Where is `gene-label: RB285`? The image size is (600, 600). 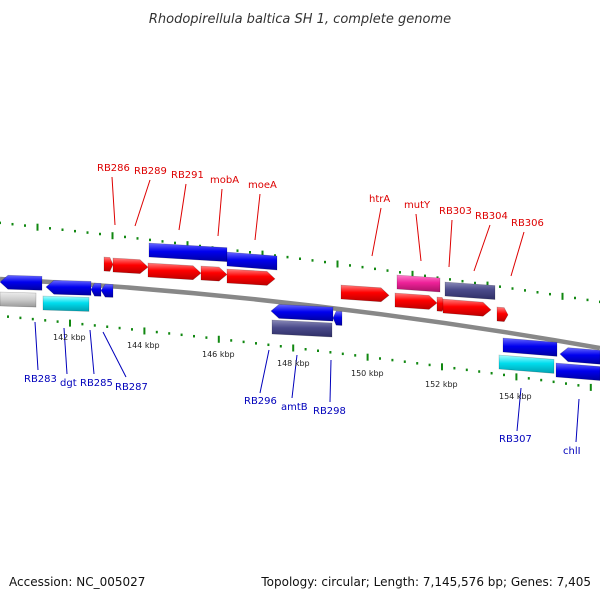
gene-label: RB285 is located at coordinates (96, 383).